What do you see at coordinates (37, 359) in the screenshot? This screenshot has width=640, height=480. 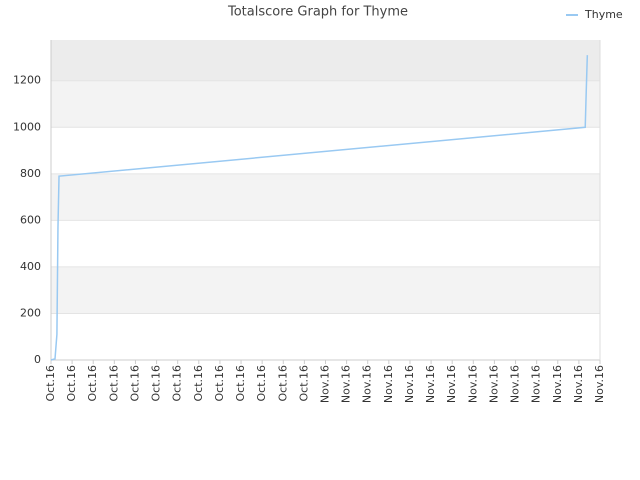 I see `y-tick-label: 0` at bounding box center [37, 359].